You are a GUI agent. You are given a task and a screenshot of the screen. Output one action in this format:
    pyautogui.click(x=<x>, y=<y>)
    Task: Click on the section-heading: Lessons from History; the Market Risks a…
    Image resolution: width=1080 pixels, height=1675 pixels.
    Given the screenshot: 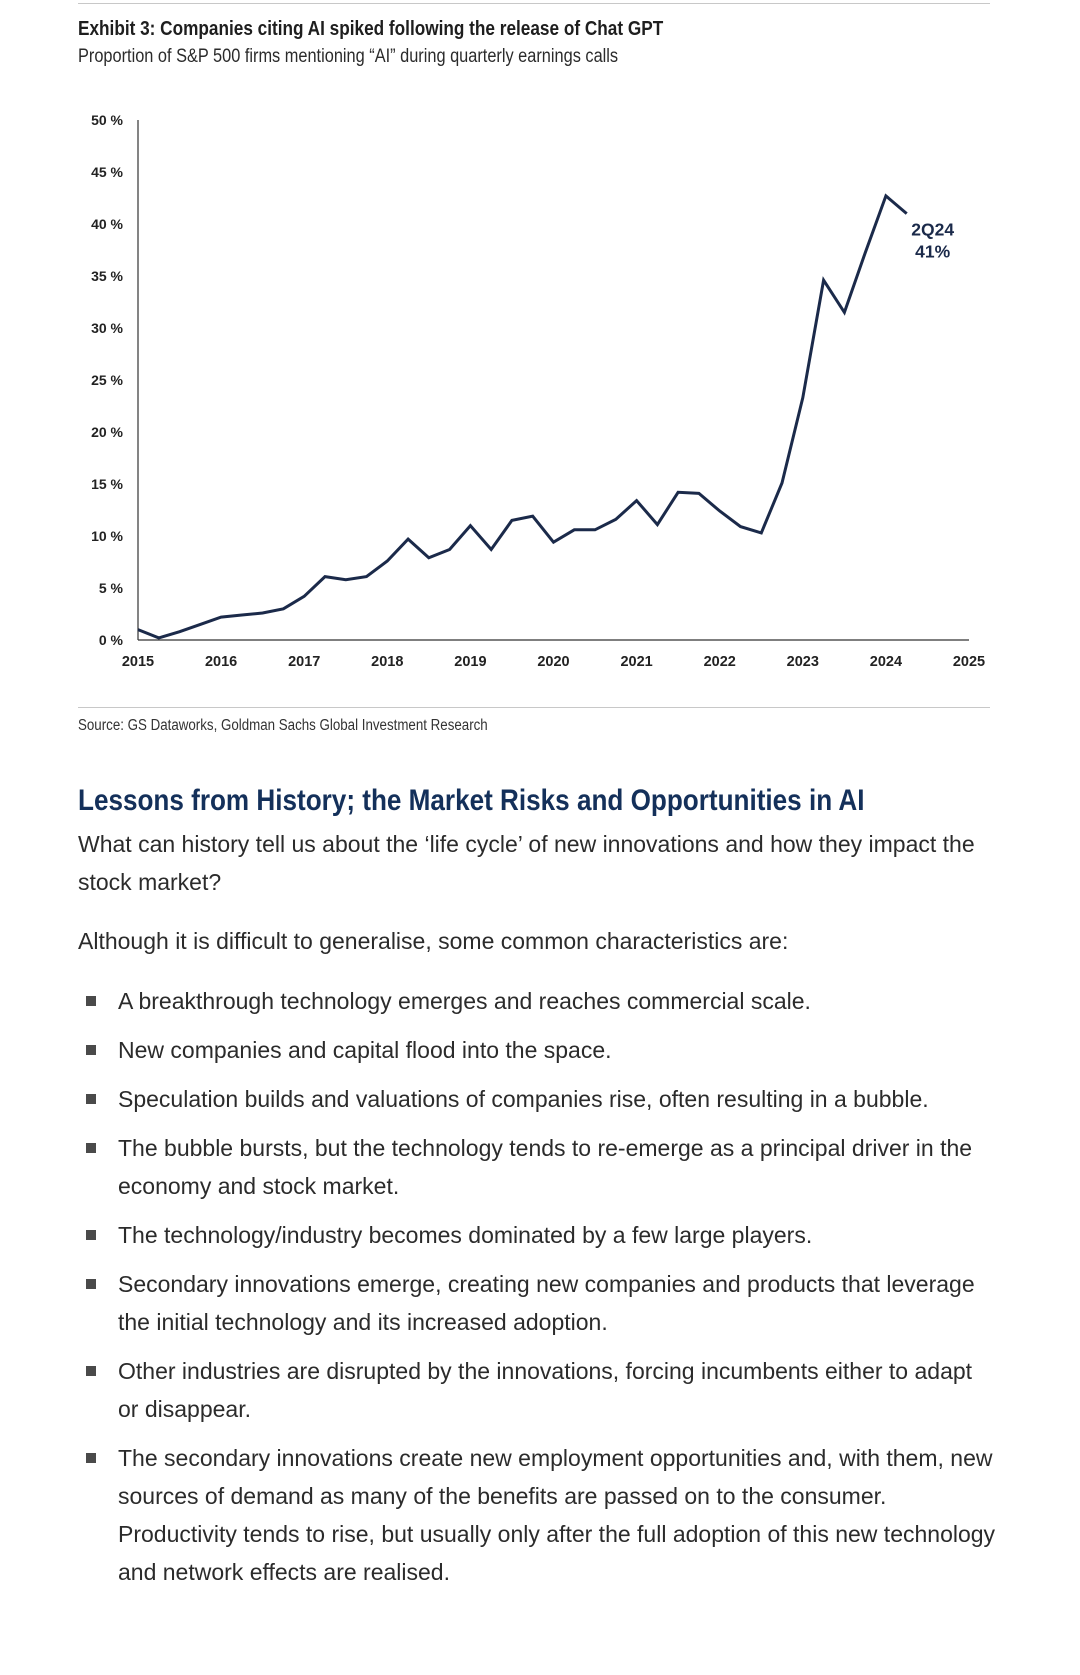 What is the action you would take?
    pyautogui.click(x=471, y=800)
    